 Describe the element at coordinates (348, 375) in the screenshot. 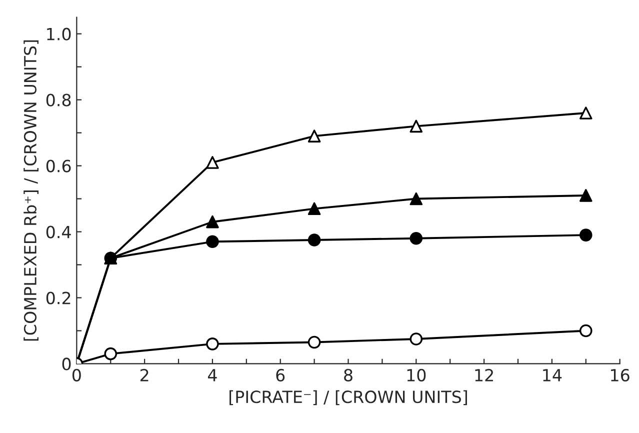

I see `x-tick-label: 8` at that location.